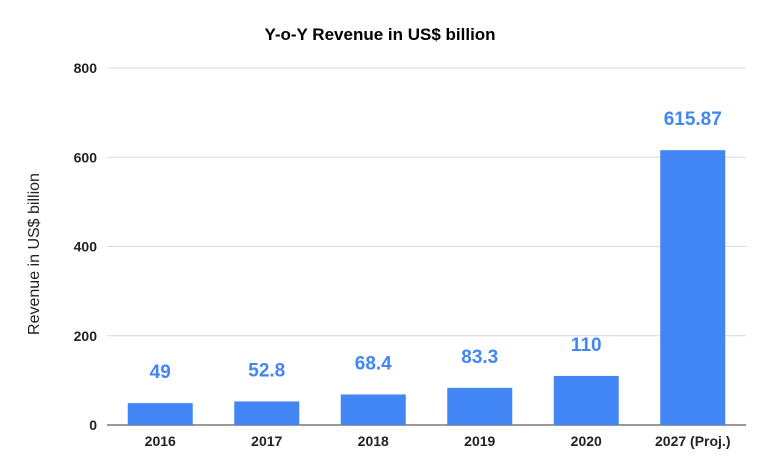 The height and width of the screenshot is (474, 768). What do you see at coordinates (160, 441) in the screenshot?
I see `x-tick-label: 2016` at bounding box center [160, 441].